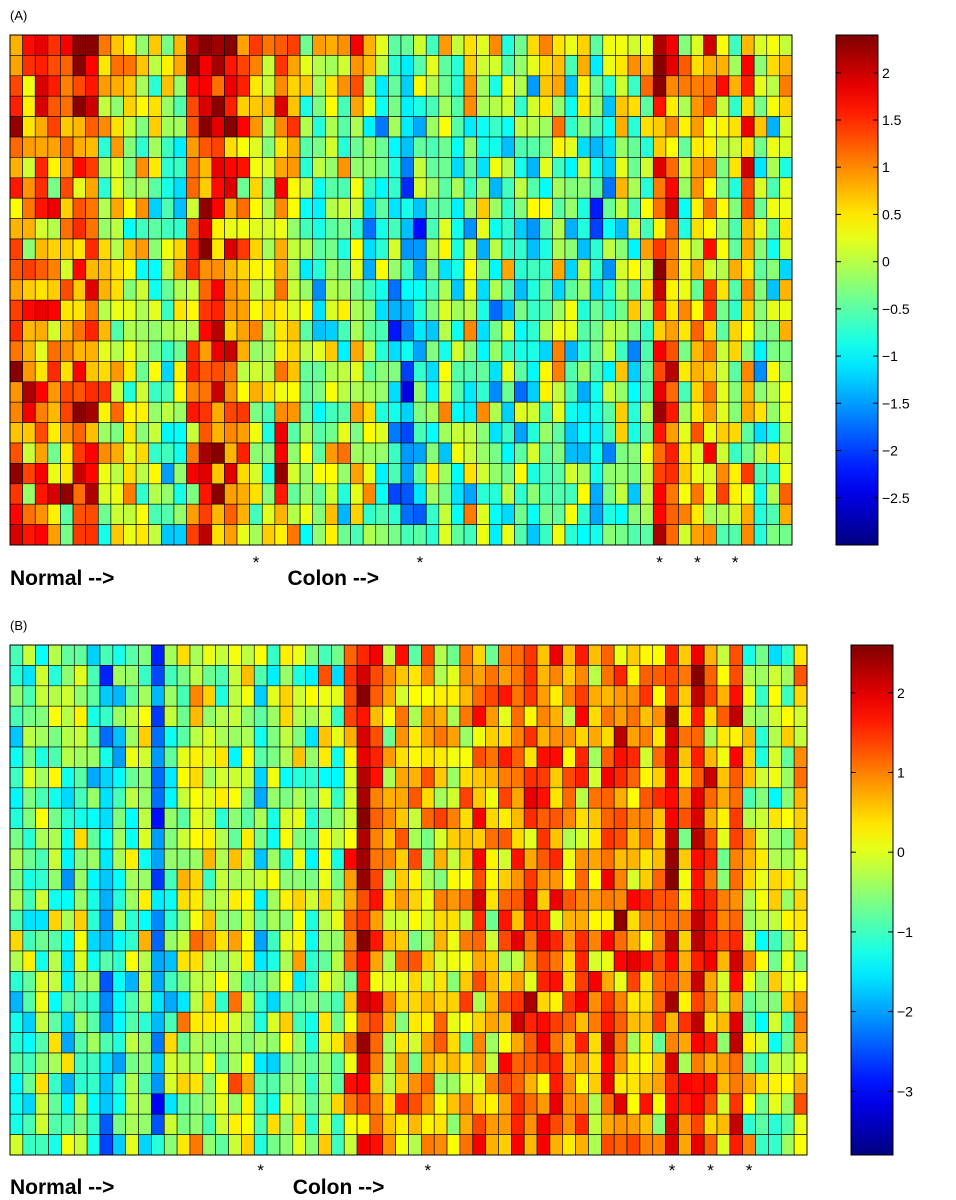 The height and width of the screenshot is (1200, 956). What do you see at coordinates (896, 498) in the screenshot?
I see `colorbar-tick-label: −2.5` at bounding box center [896, 498].